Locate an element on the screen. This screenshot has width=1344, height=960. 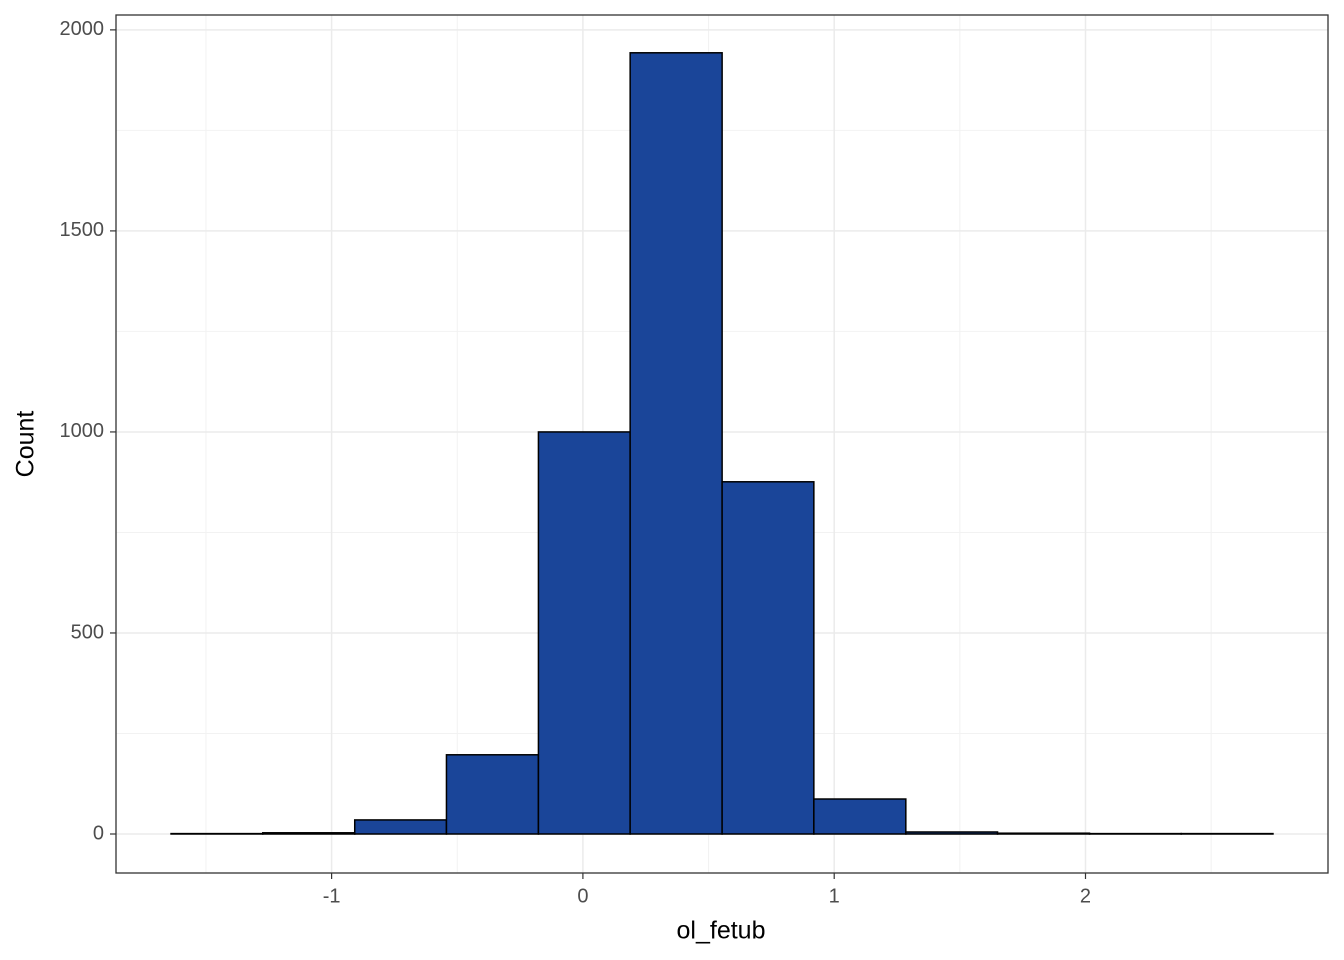
y-axis-title: Count is located at coordinates (26, 444).